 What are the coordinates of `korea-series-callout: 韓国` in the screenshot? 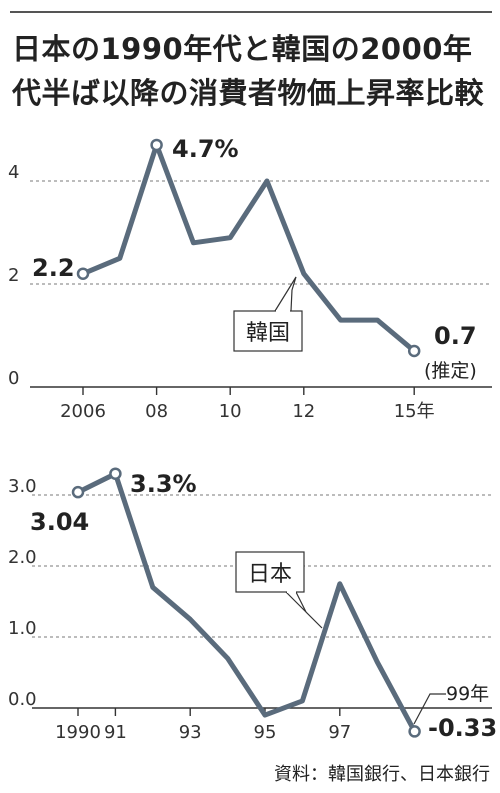 It's located at (268, 314).